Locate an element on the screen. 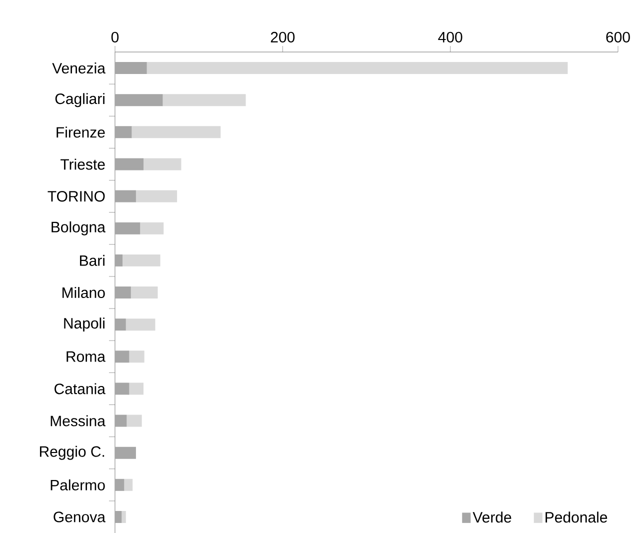  x-tick-label: 400 is located at coordinates (450, 37).